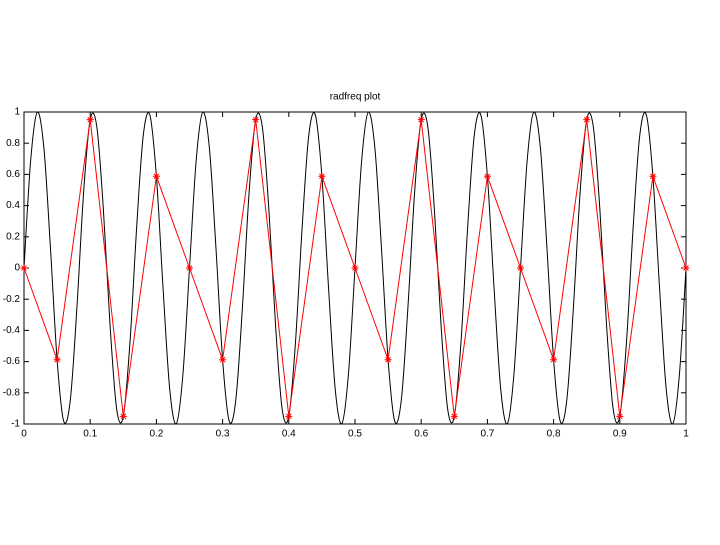  I want to click on y-tick-label: 0.6, so click(13, 174).